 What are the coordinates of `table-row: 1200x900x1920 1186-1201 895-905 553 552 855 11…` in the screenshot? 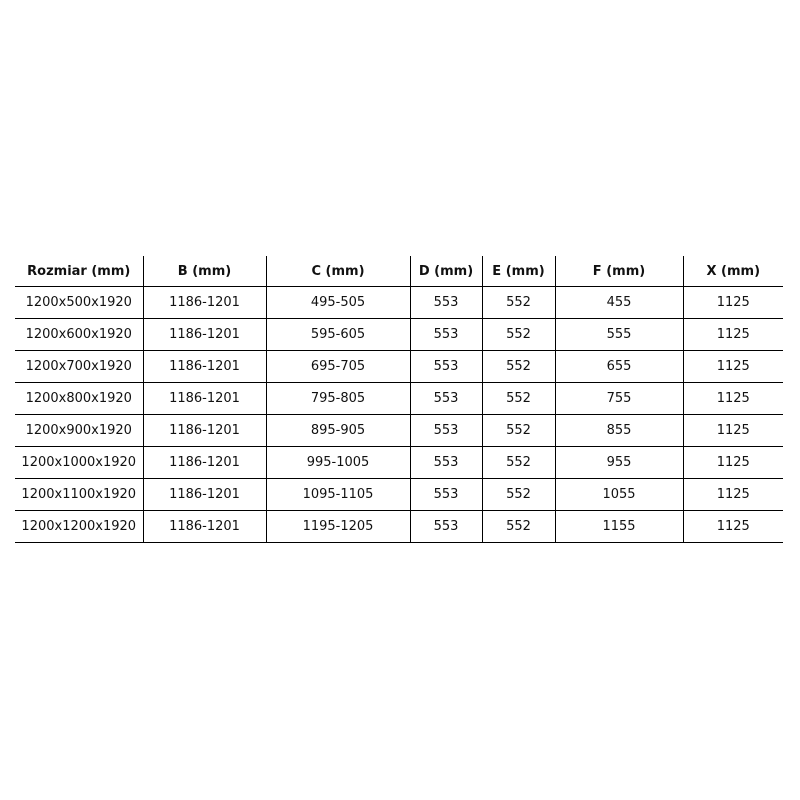 It's located at (399, 430).